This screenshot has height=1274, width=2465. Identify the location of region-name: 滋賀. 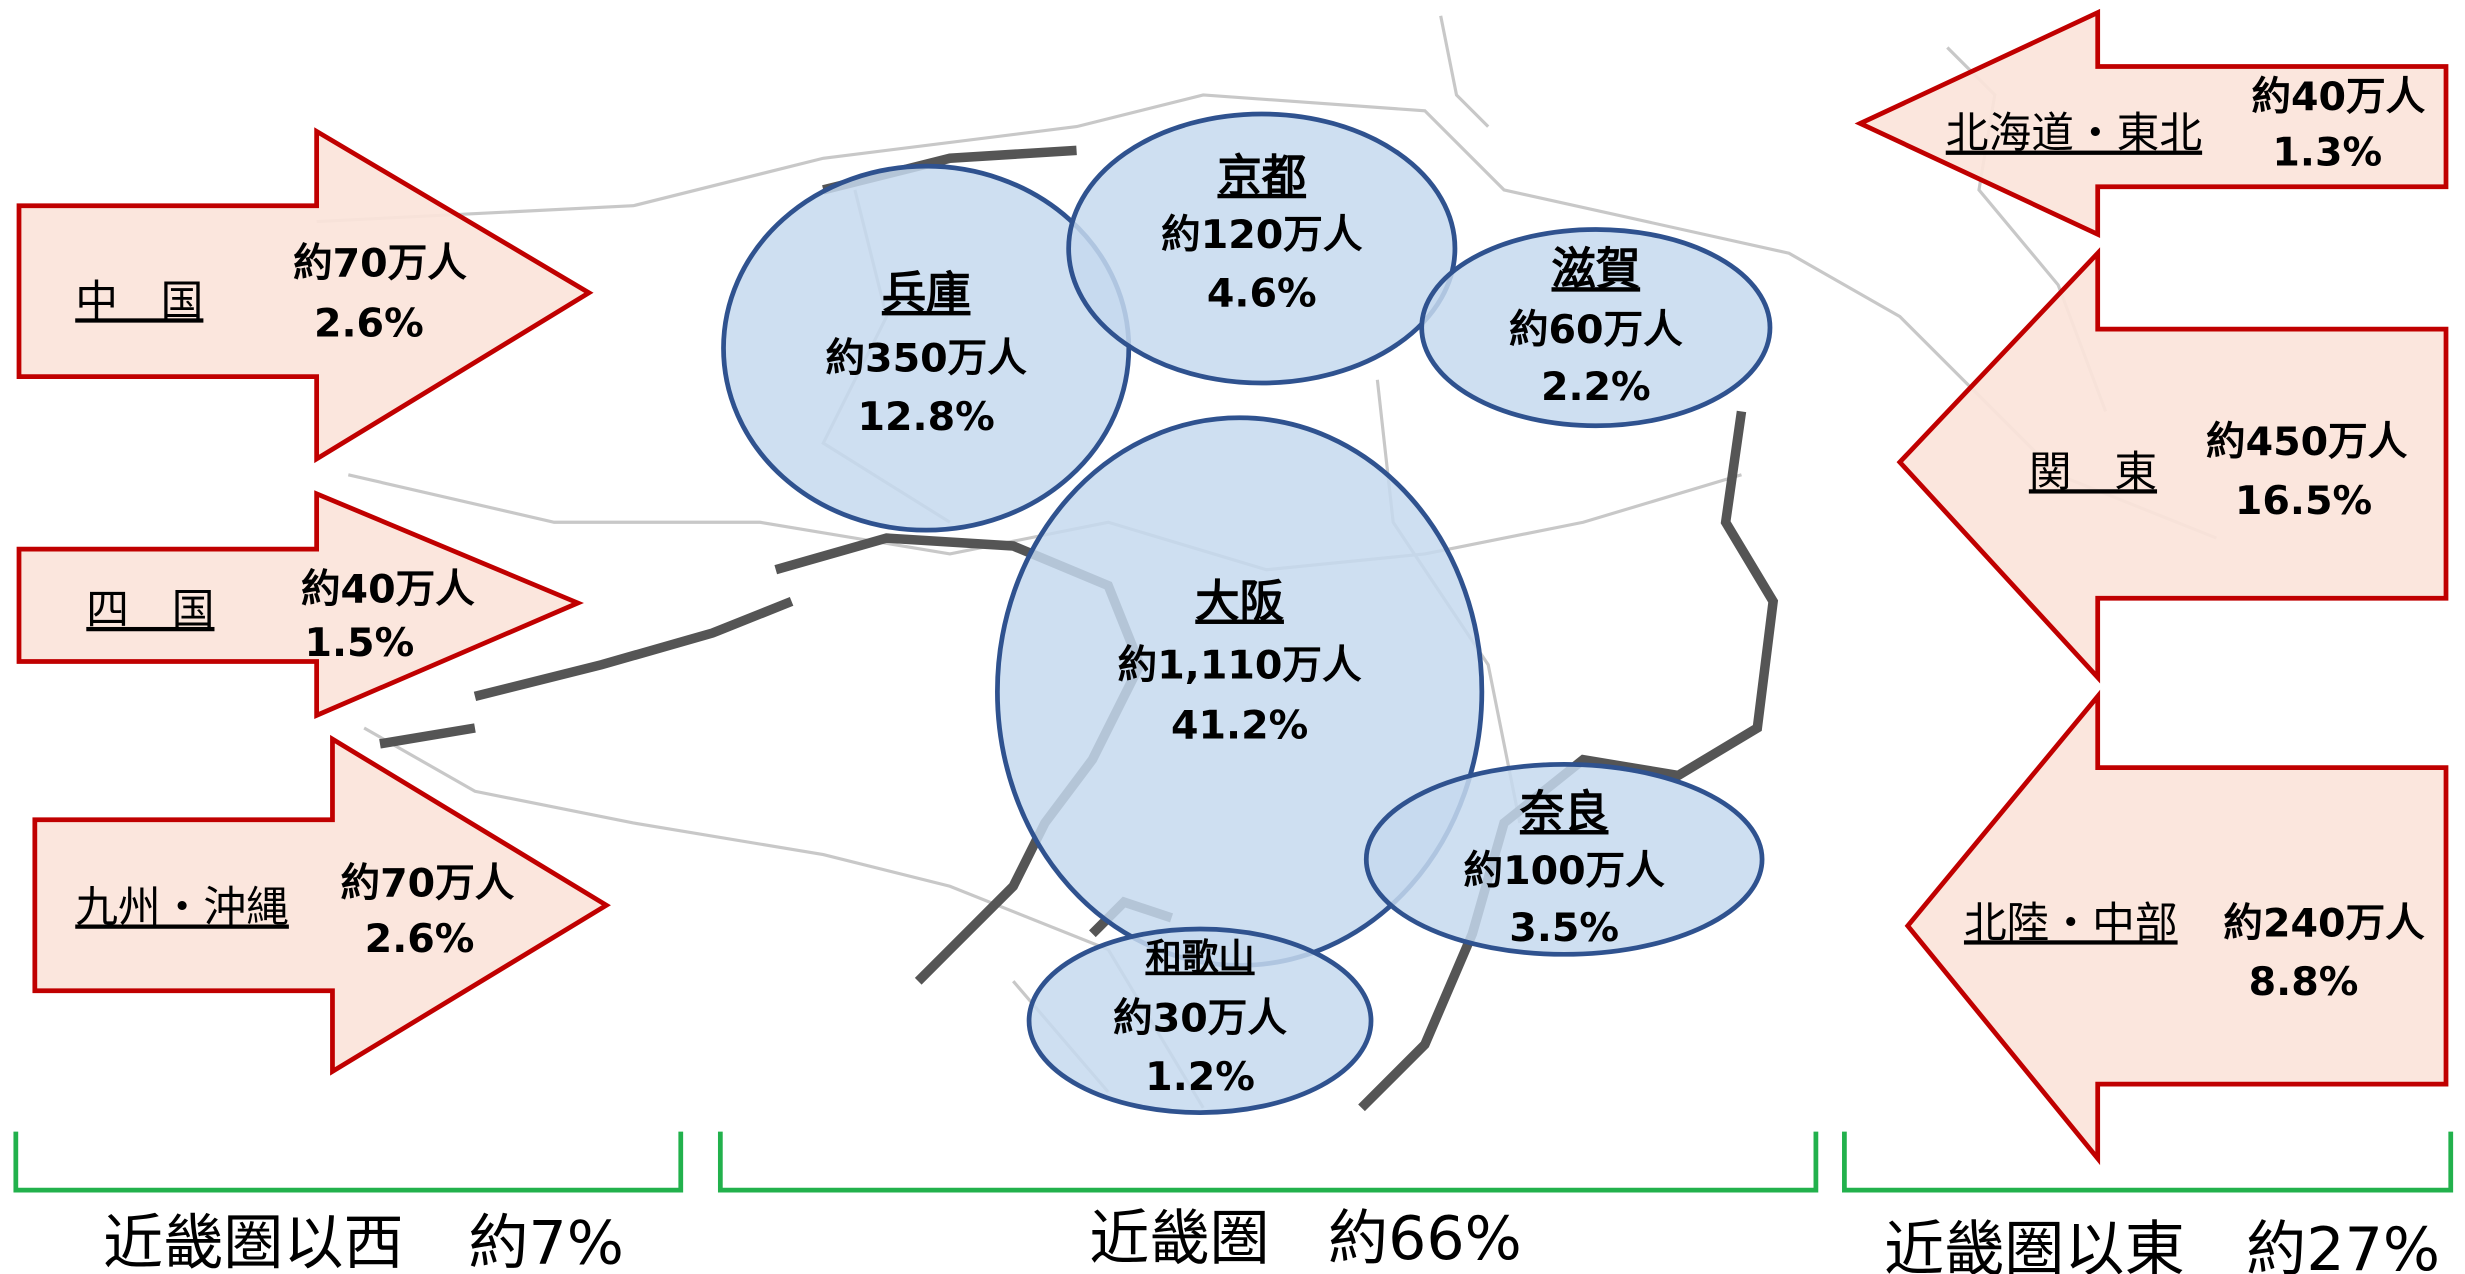
(1596, 269).